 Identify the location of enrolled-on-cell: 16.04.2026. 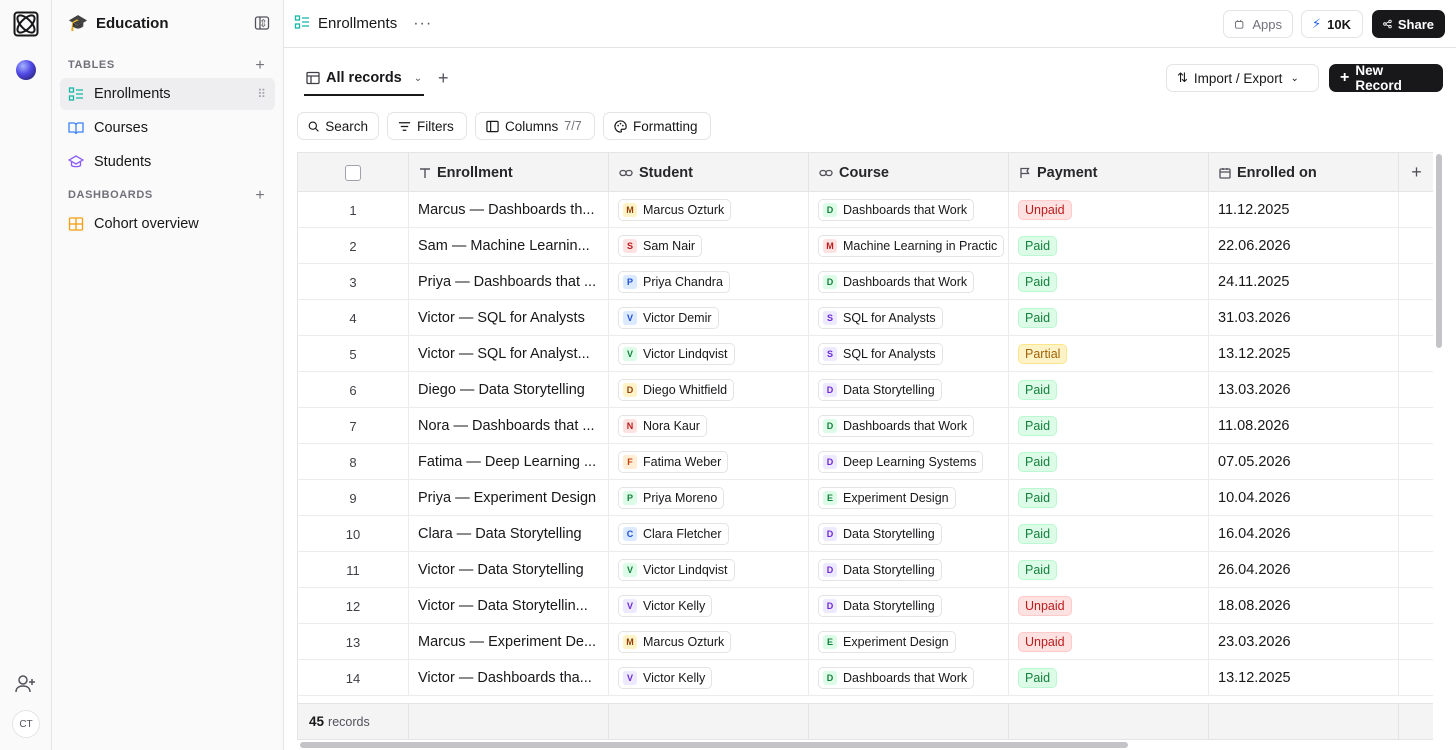
(1304, 534).